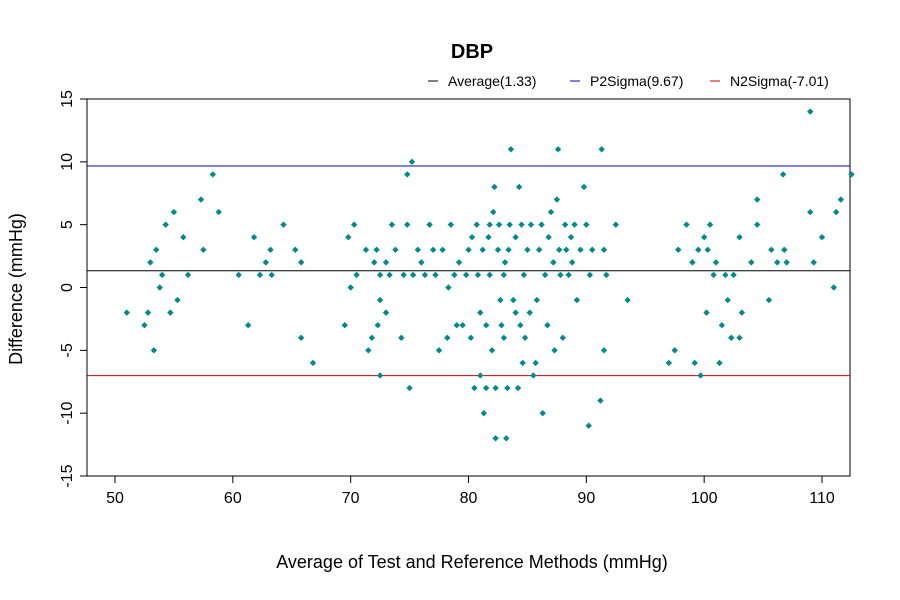 The image size is (900, 600). What do you see at coordinates (67, 475) in the screenshot?
I see `y-tick-label: -15` at bounding box center [67, 475].